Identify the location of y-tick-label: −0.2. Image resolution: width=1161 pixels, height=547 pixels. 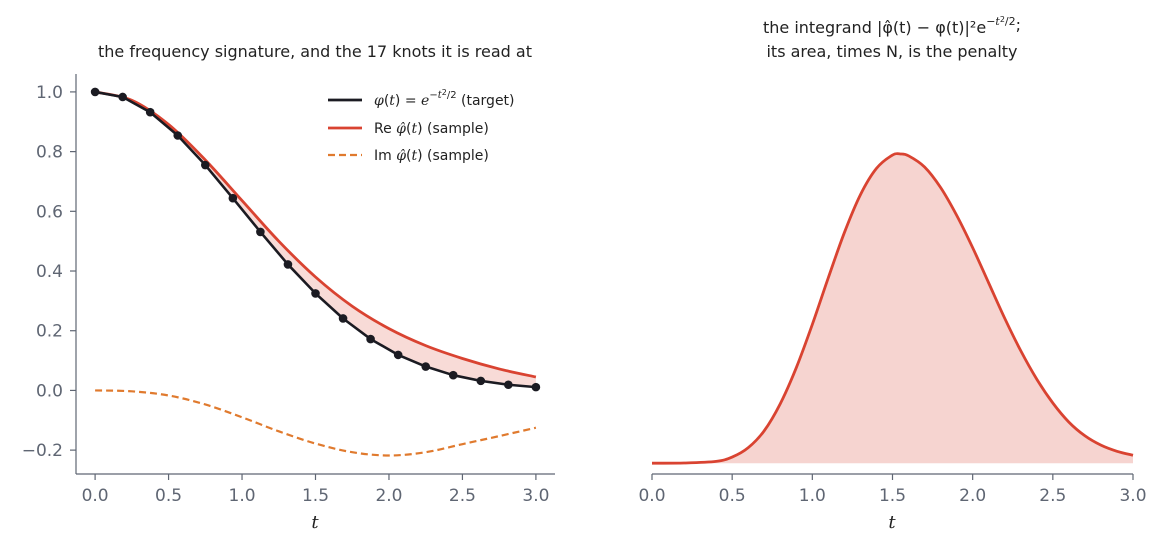
(42, 451).